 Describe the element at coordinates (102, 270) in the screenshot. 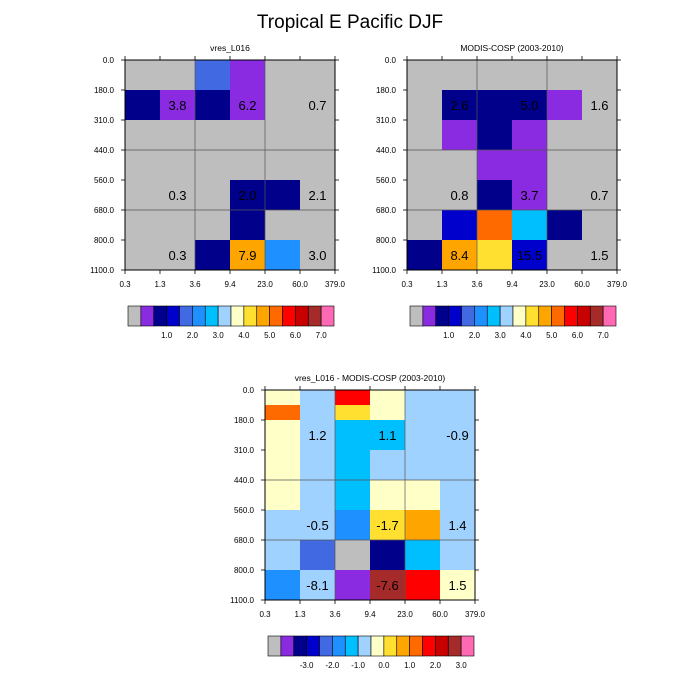

I see `y-tick-label: 1100.0` at that location.